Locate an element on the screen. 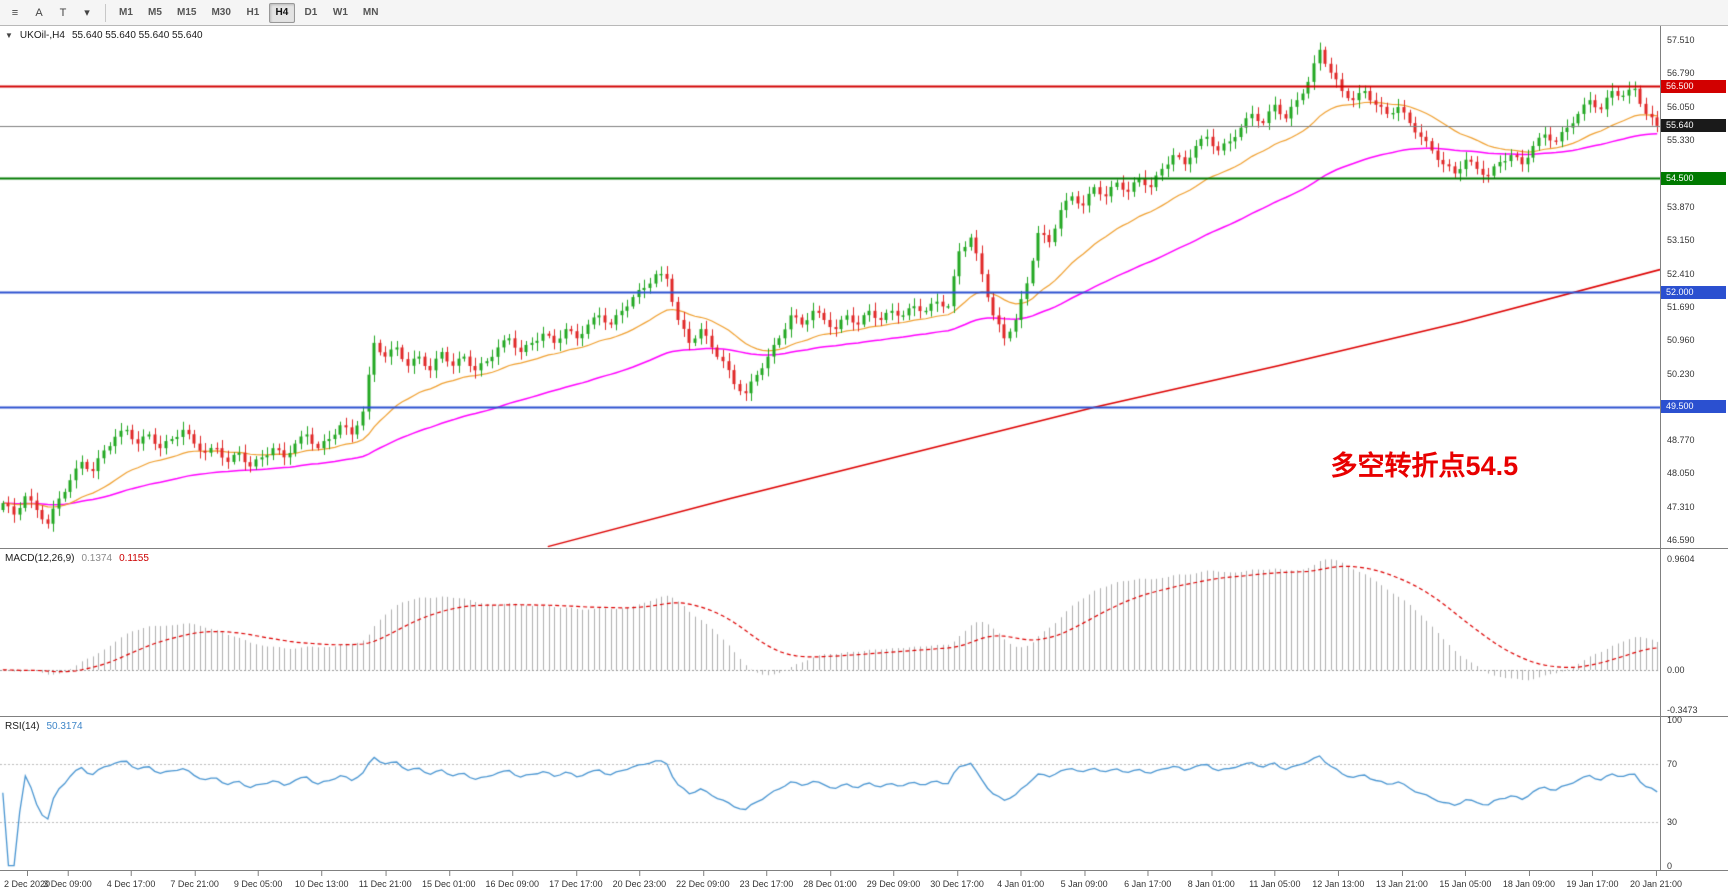 The height and width of the screenshot is (895, 1728). time-axis-label: 11 Dec 21:00 is located at coordinates (385, 880).